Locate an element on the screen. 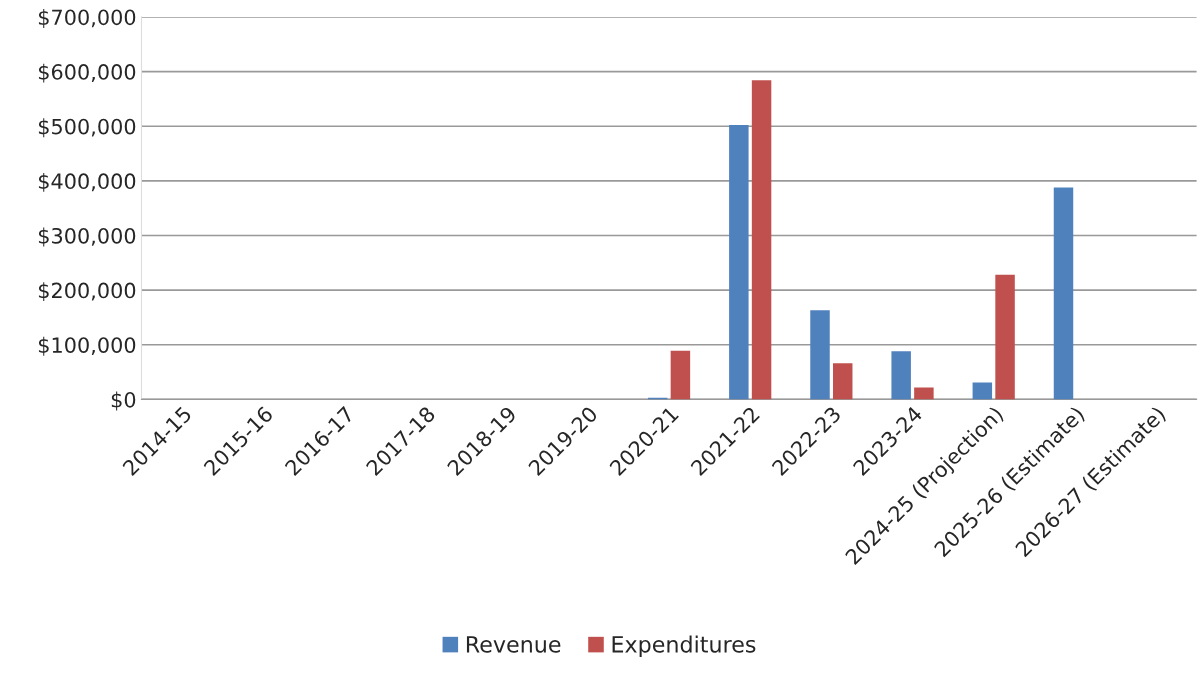 Image resolution: width=1199 pixels, height=677 pixels. y-tick-label: $600,000 is located at coordinates (87, 73).